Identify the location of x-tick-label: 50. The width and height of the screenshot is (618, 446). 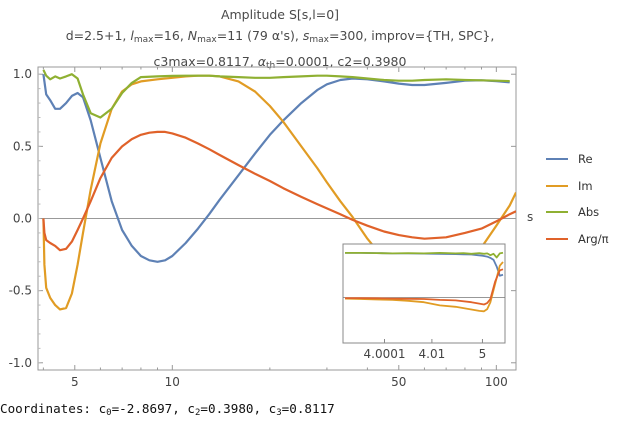
(398, 382).